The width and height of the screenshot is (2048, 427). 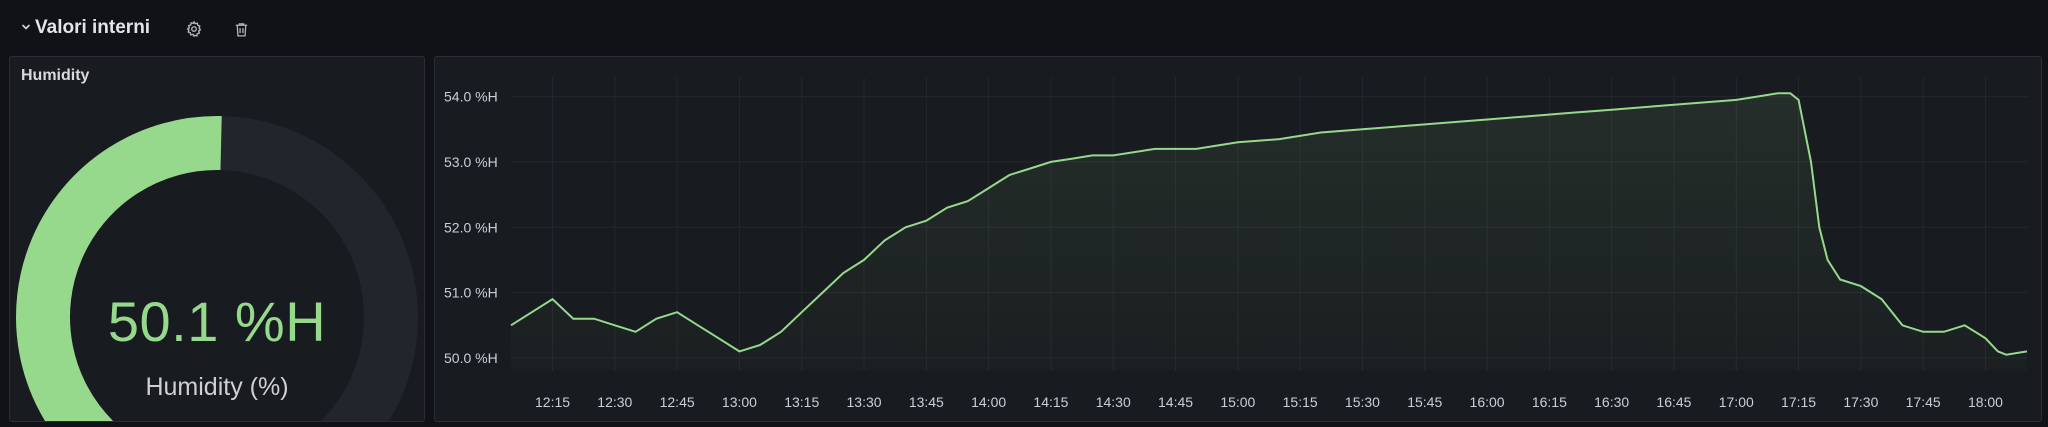 I want to click on y-tick-label: 51.0 %H, so click(x=471, y=293).